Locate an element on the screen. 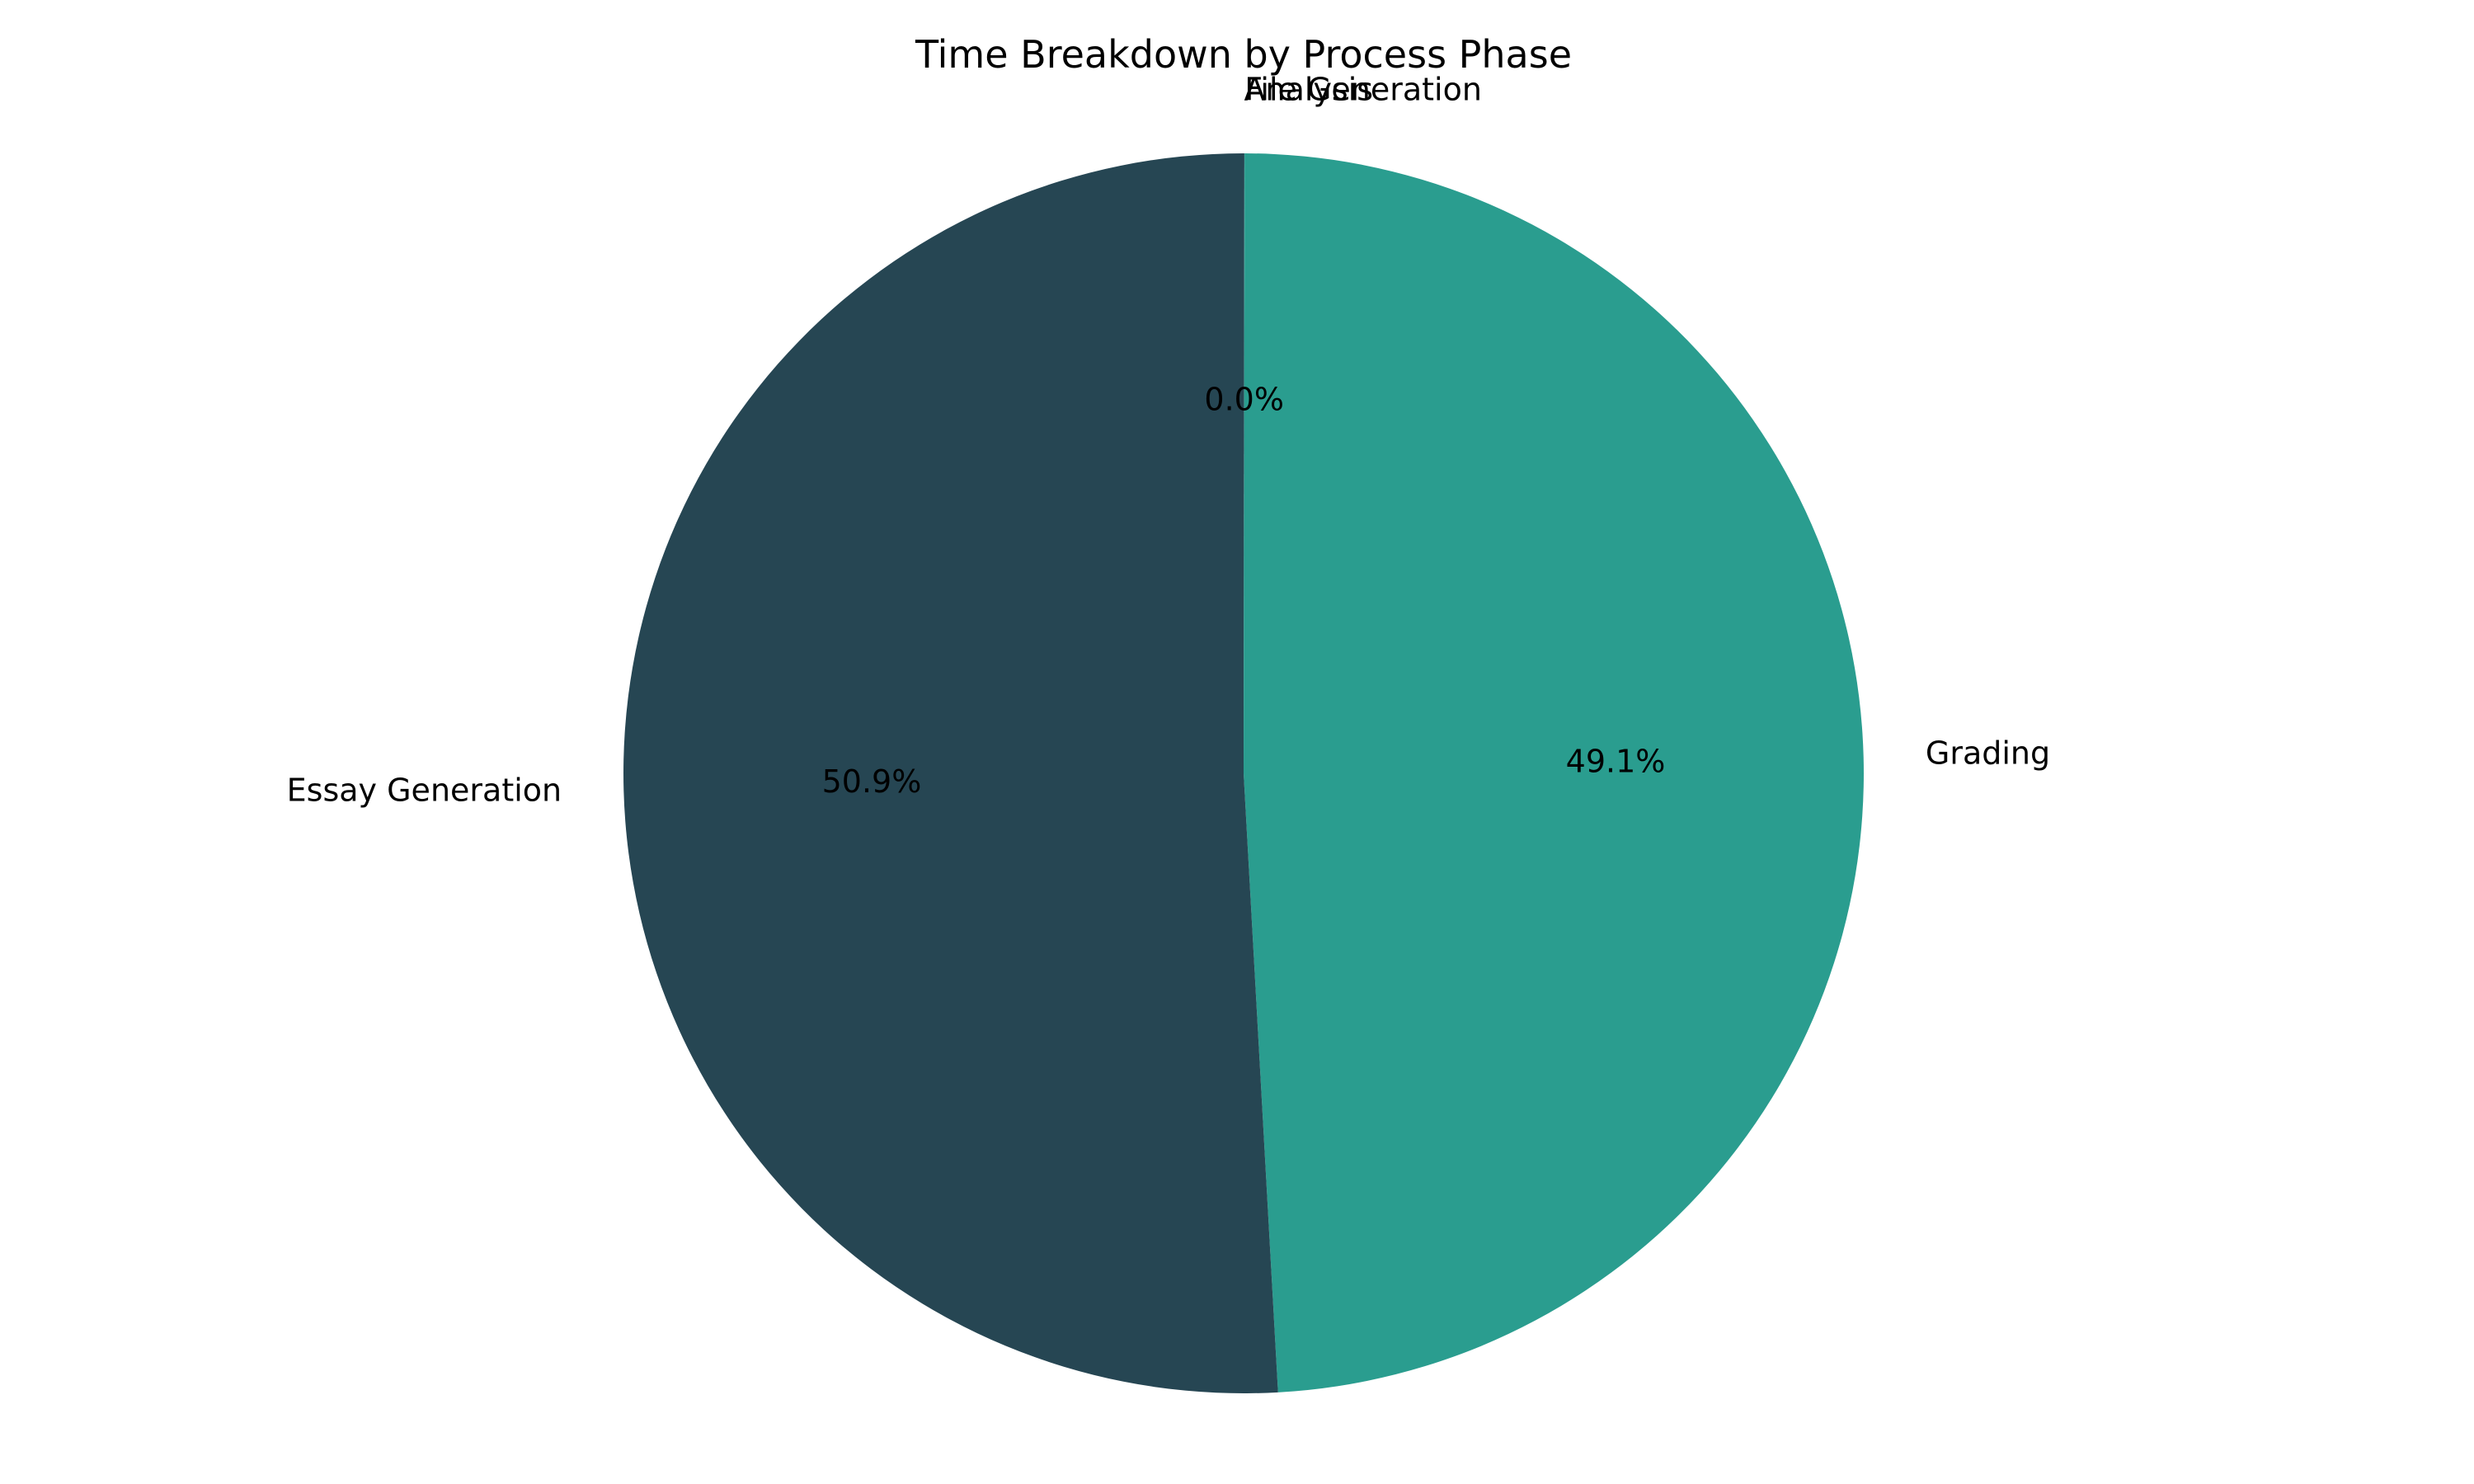  pct-label-file-generation: 0.0% is located at coordinates (1244, 399).